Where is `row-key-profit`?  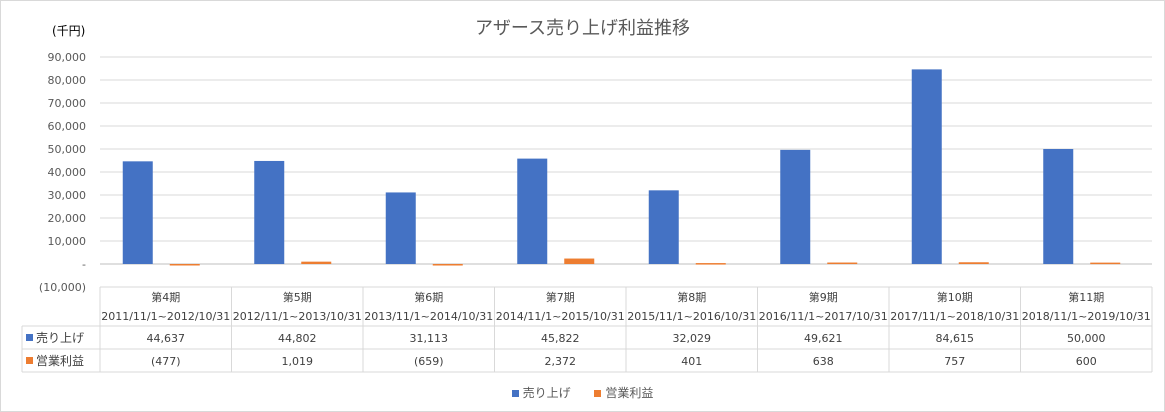 row-key-profit is located at coordinates (29, 360).